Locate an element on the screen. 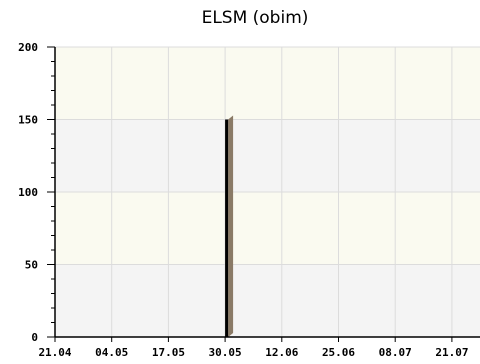 The width and height of the screenshot is (480, 364). bar-side-30.05 is located at coordinates (231, 226).